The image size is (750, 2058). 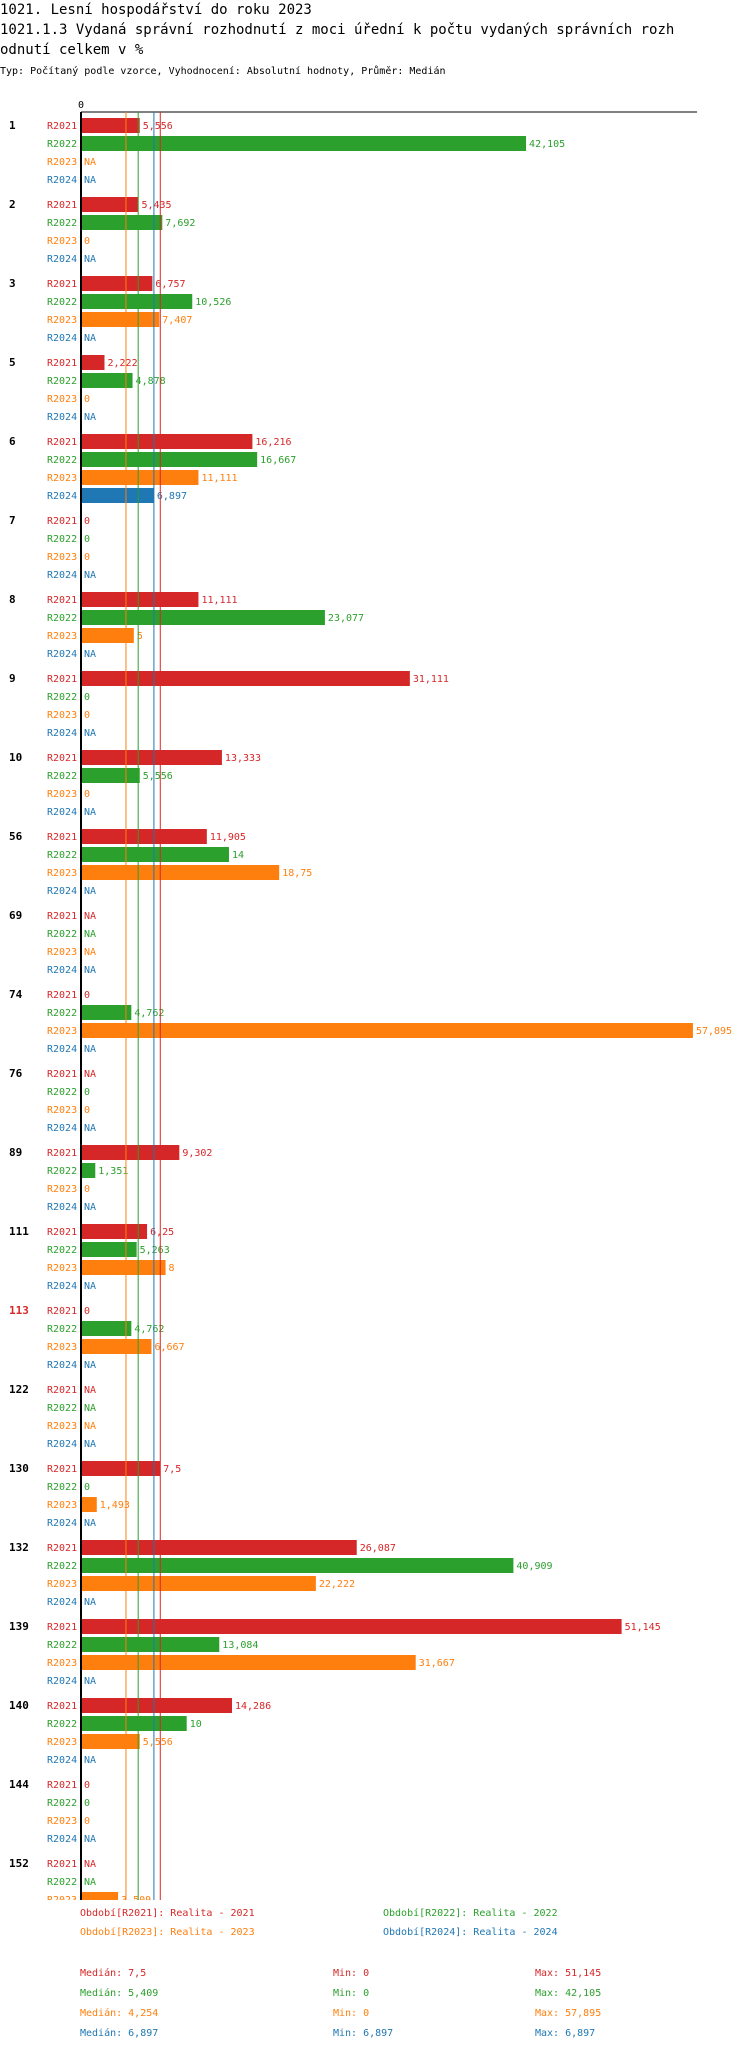 What do you see at coordinates (470, 1913) in the screenshot?
I see `legend-r2022: Období[R2022]: Realita - 2022` at bounding box center [470, 1913].